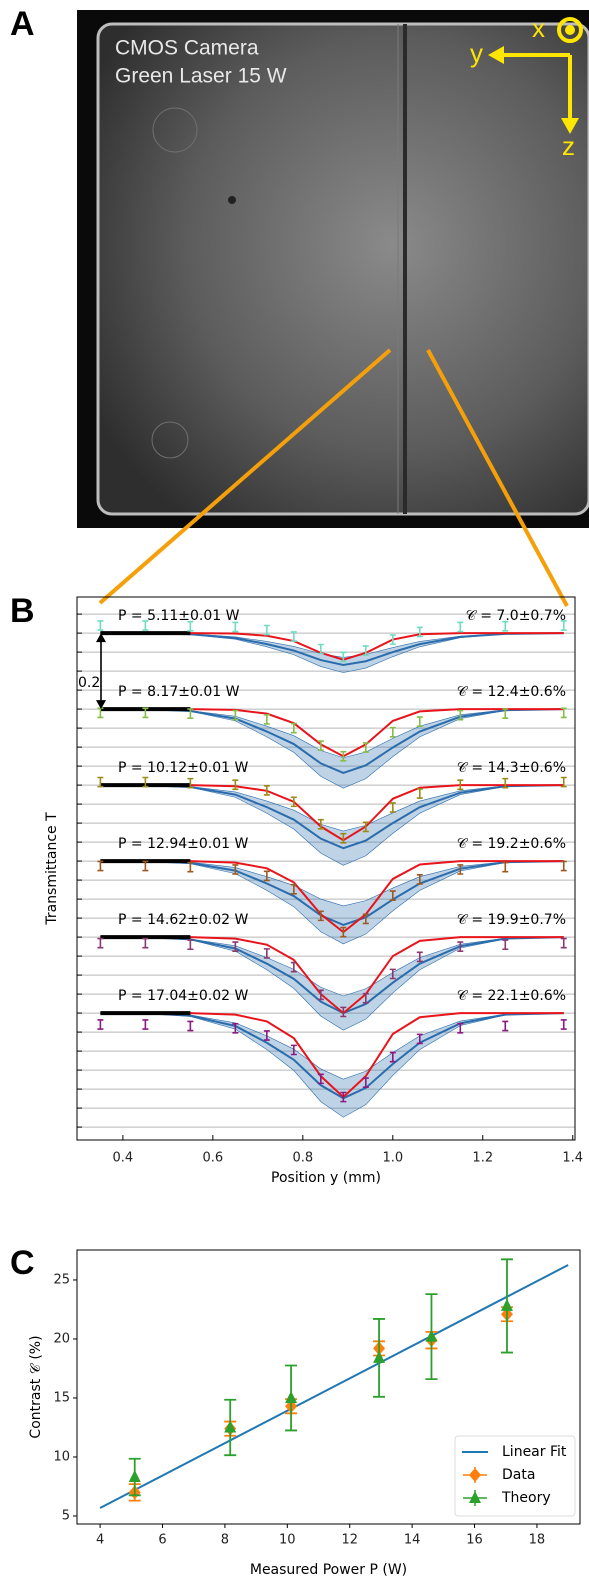  What do you see at coordinates (183, 844) in the screenshot?
I see `power-label: P = 12.94±0.01 W` at bounding box center [183, 844].